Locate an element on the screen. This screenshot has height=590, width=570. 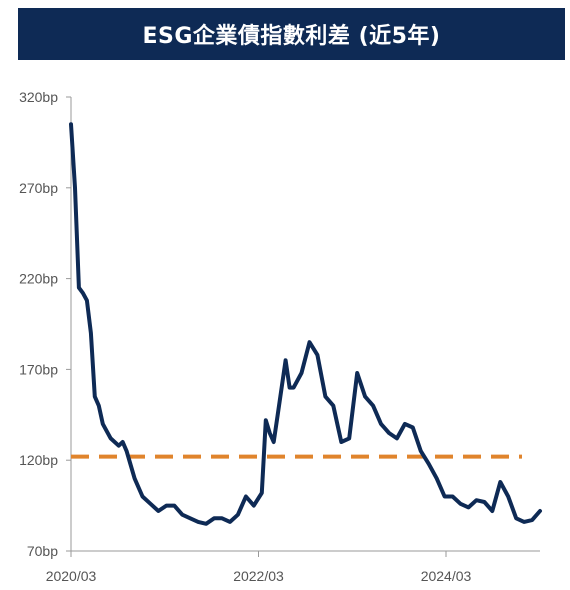
x-tick-label: 2024/03 is located at coordinates (446, 576).